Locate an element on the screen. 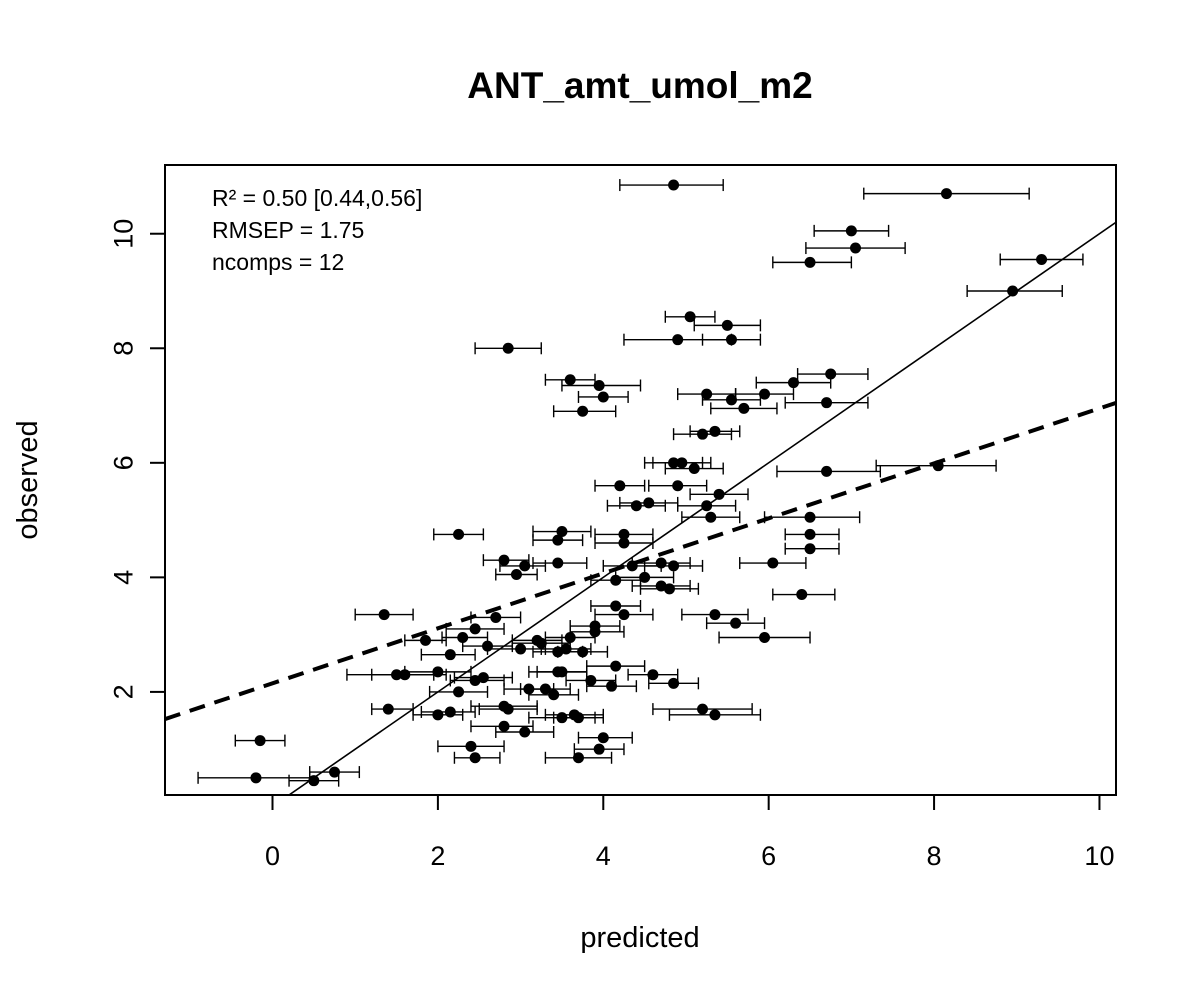 The image size is (1200, 1000). x-tick-label: 10 is located at coordinates (1099, 856).